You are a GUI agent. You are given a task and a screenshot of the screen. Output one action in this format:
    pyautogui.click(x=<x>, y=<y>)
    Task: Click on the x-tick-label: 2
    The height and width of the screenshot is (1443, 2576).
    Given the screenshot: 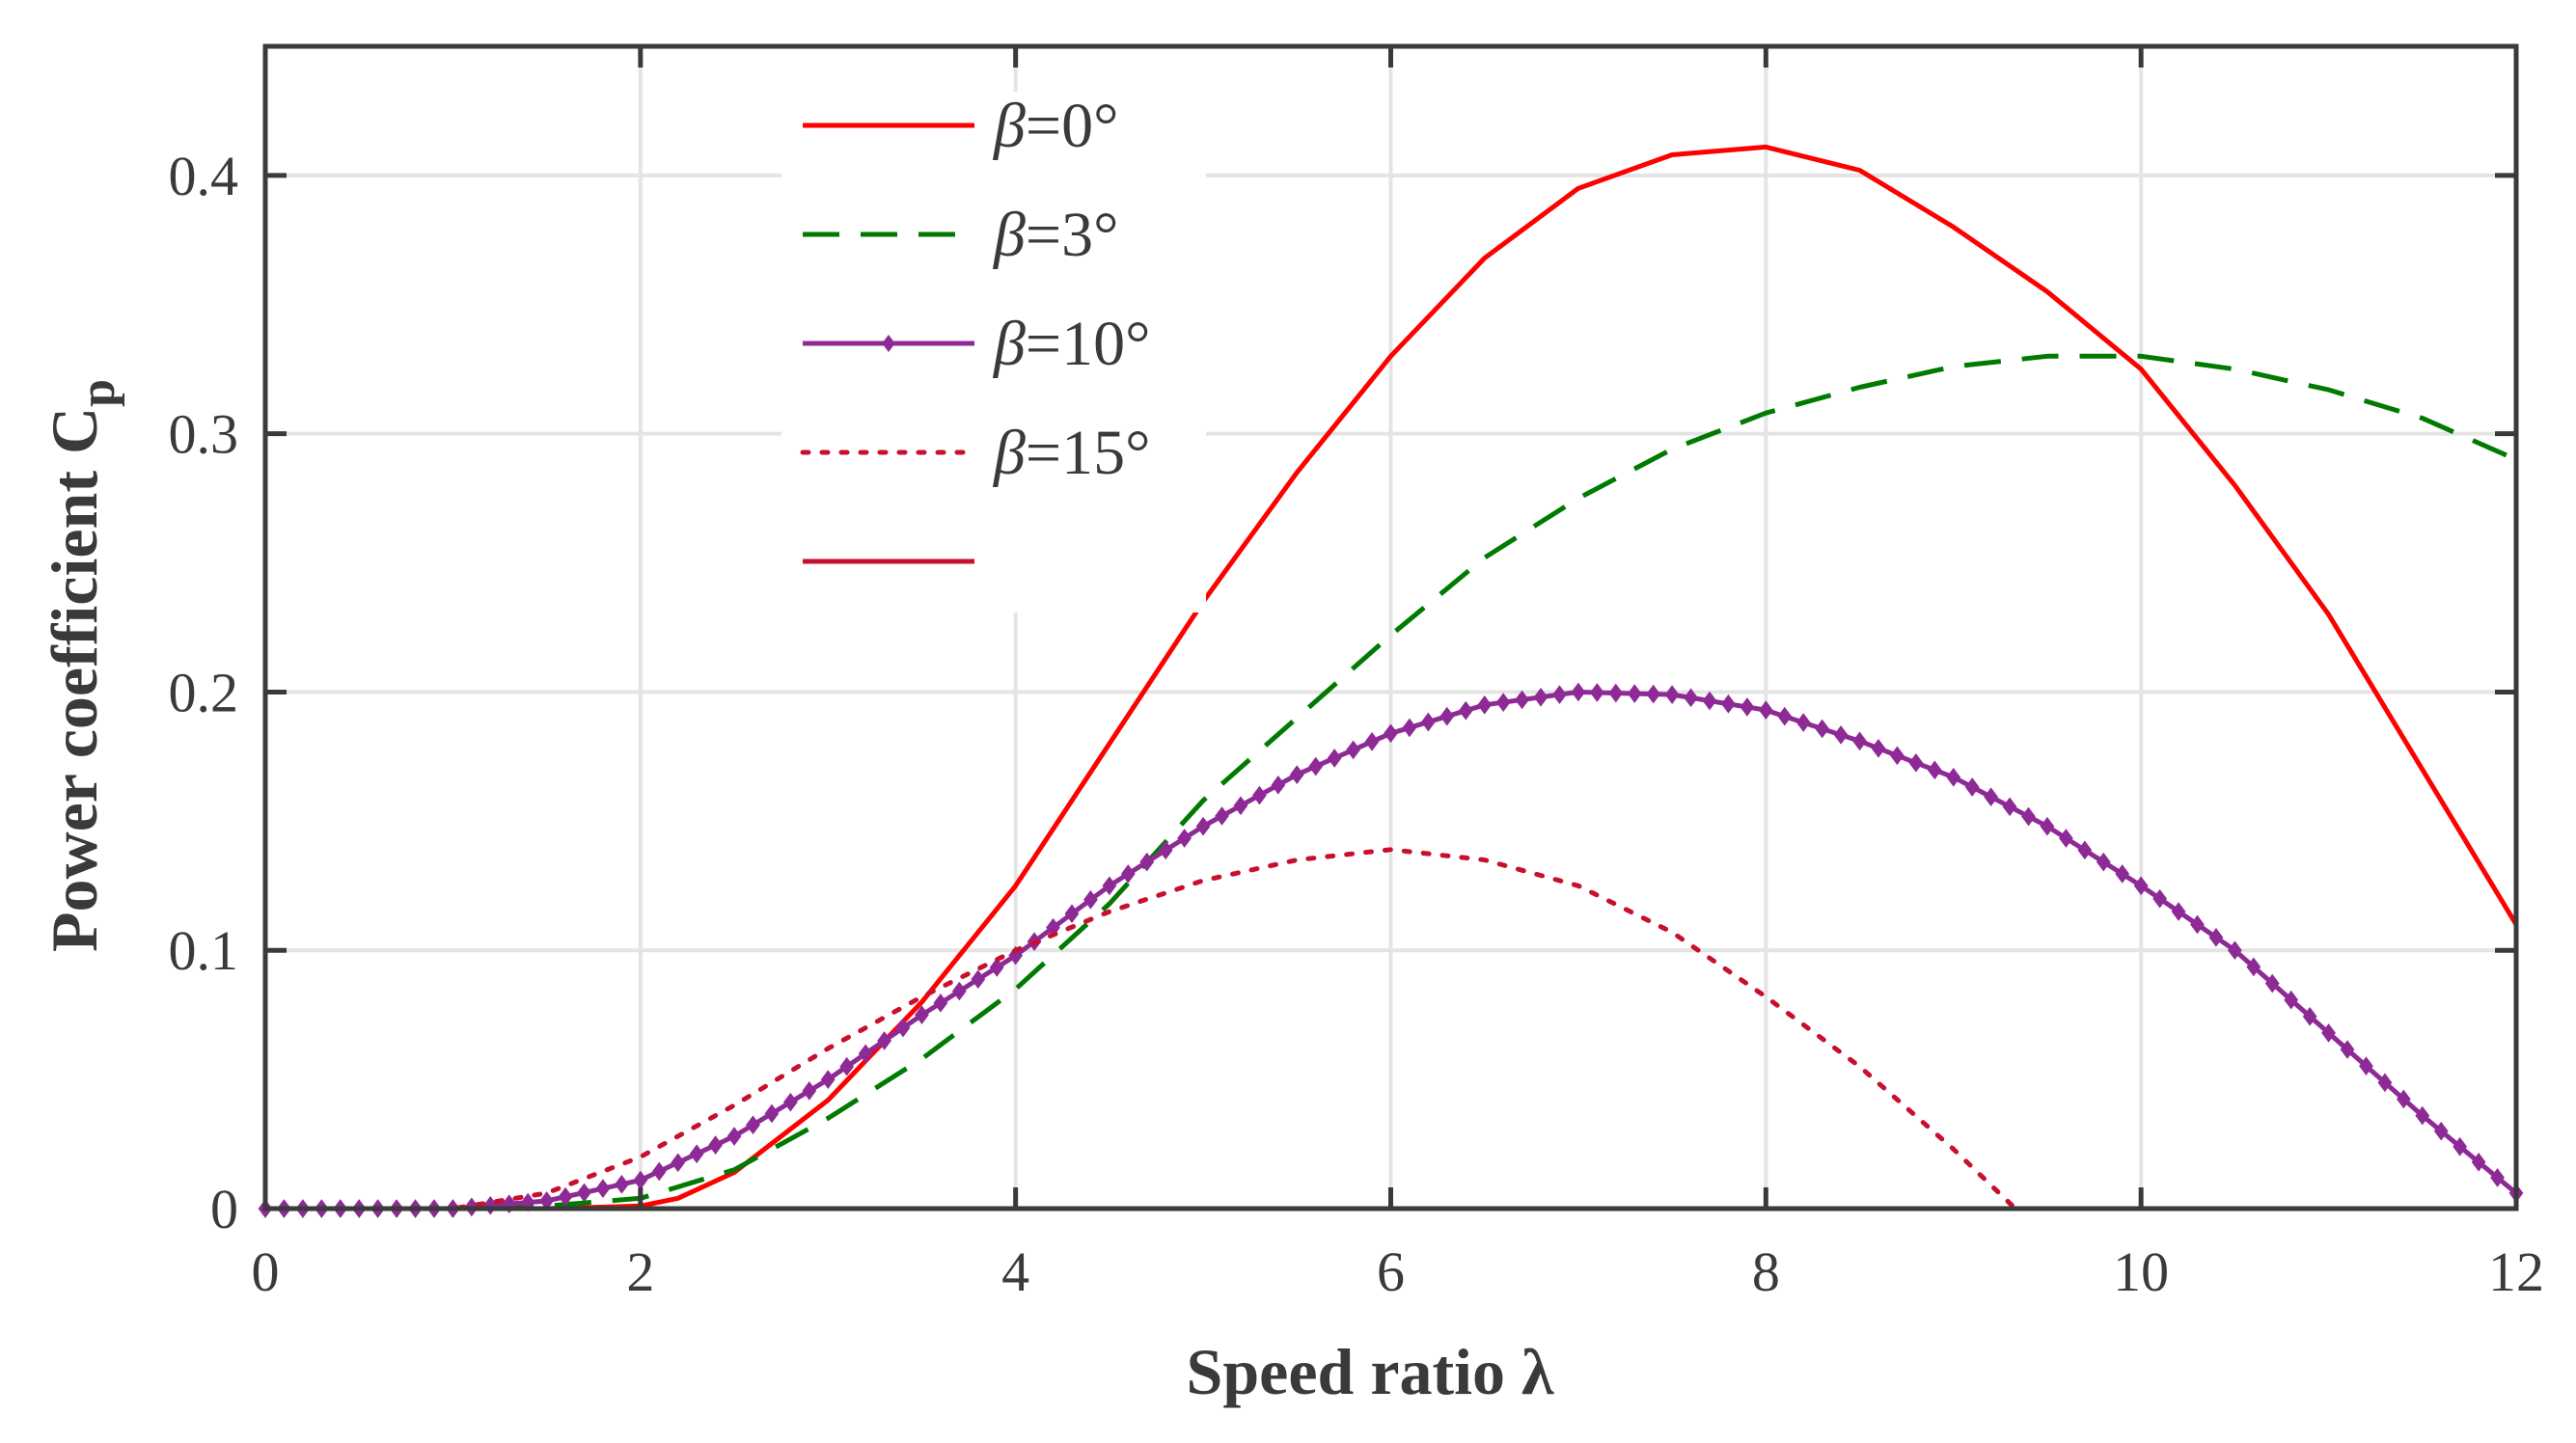 What is the action you would take?
    pyautogui.click(x=640, y=1271)
    